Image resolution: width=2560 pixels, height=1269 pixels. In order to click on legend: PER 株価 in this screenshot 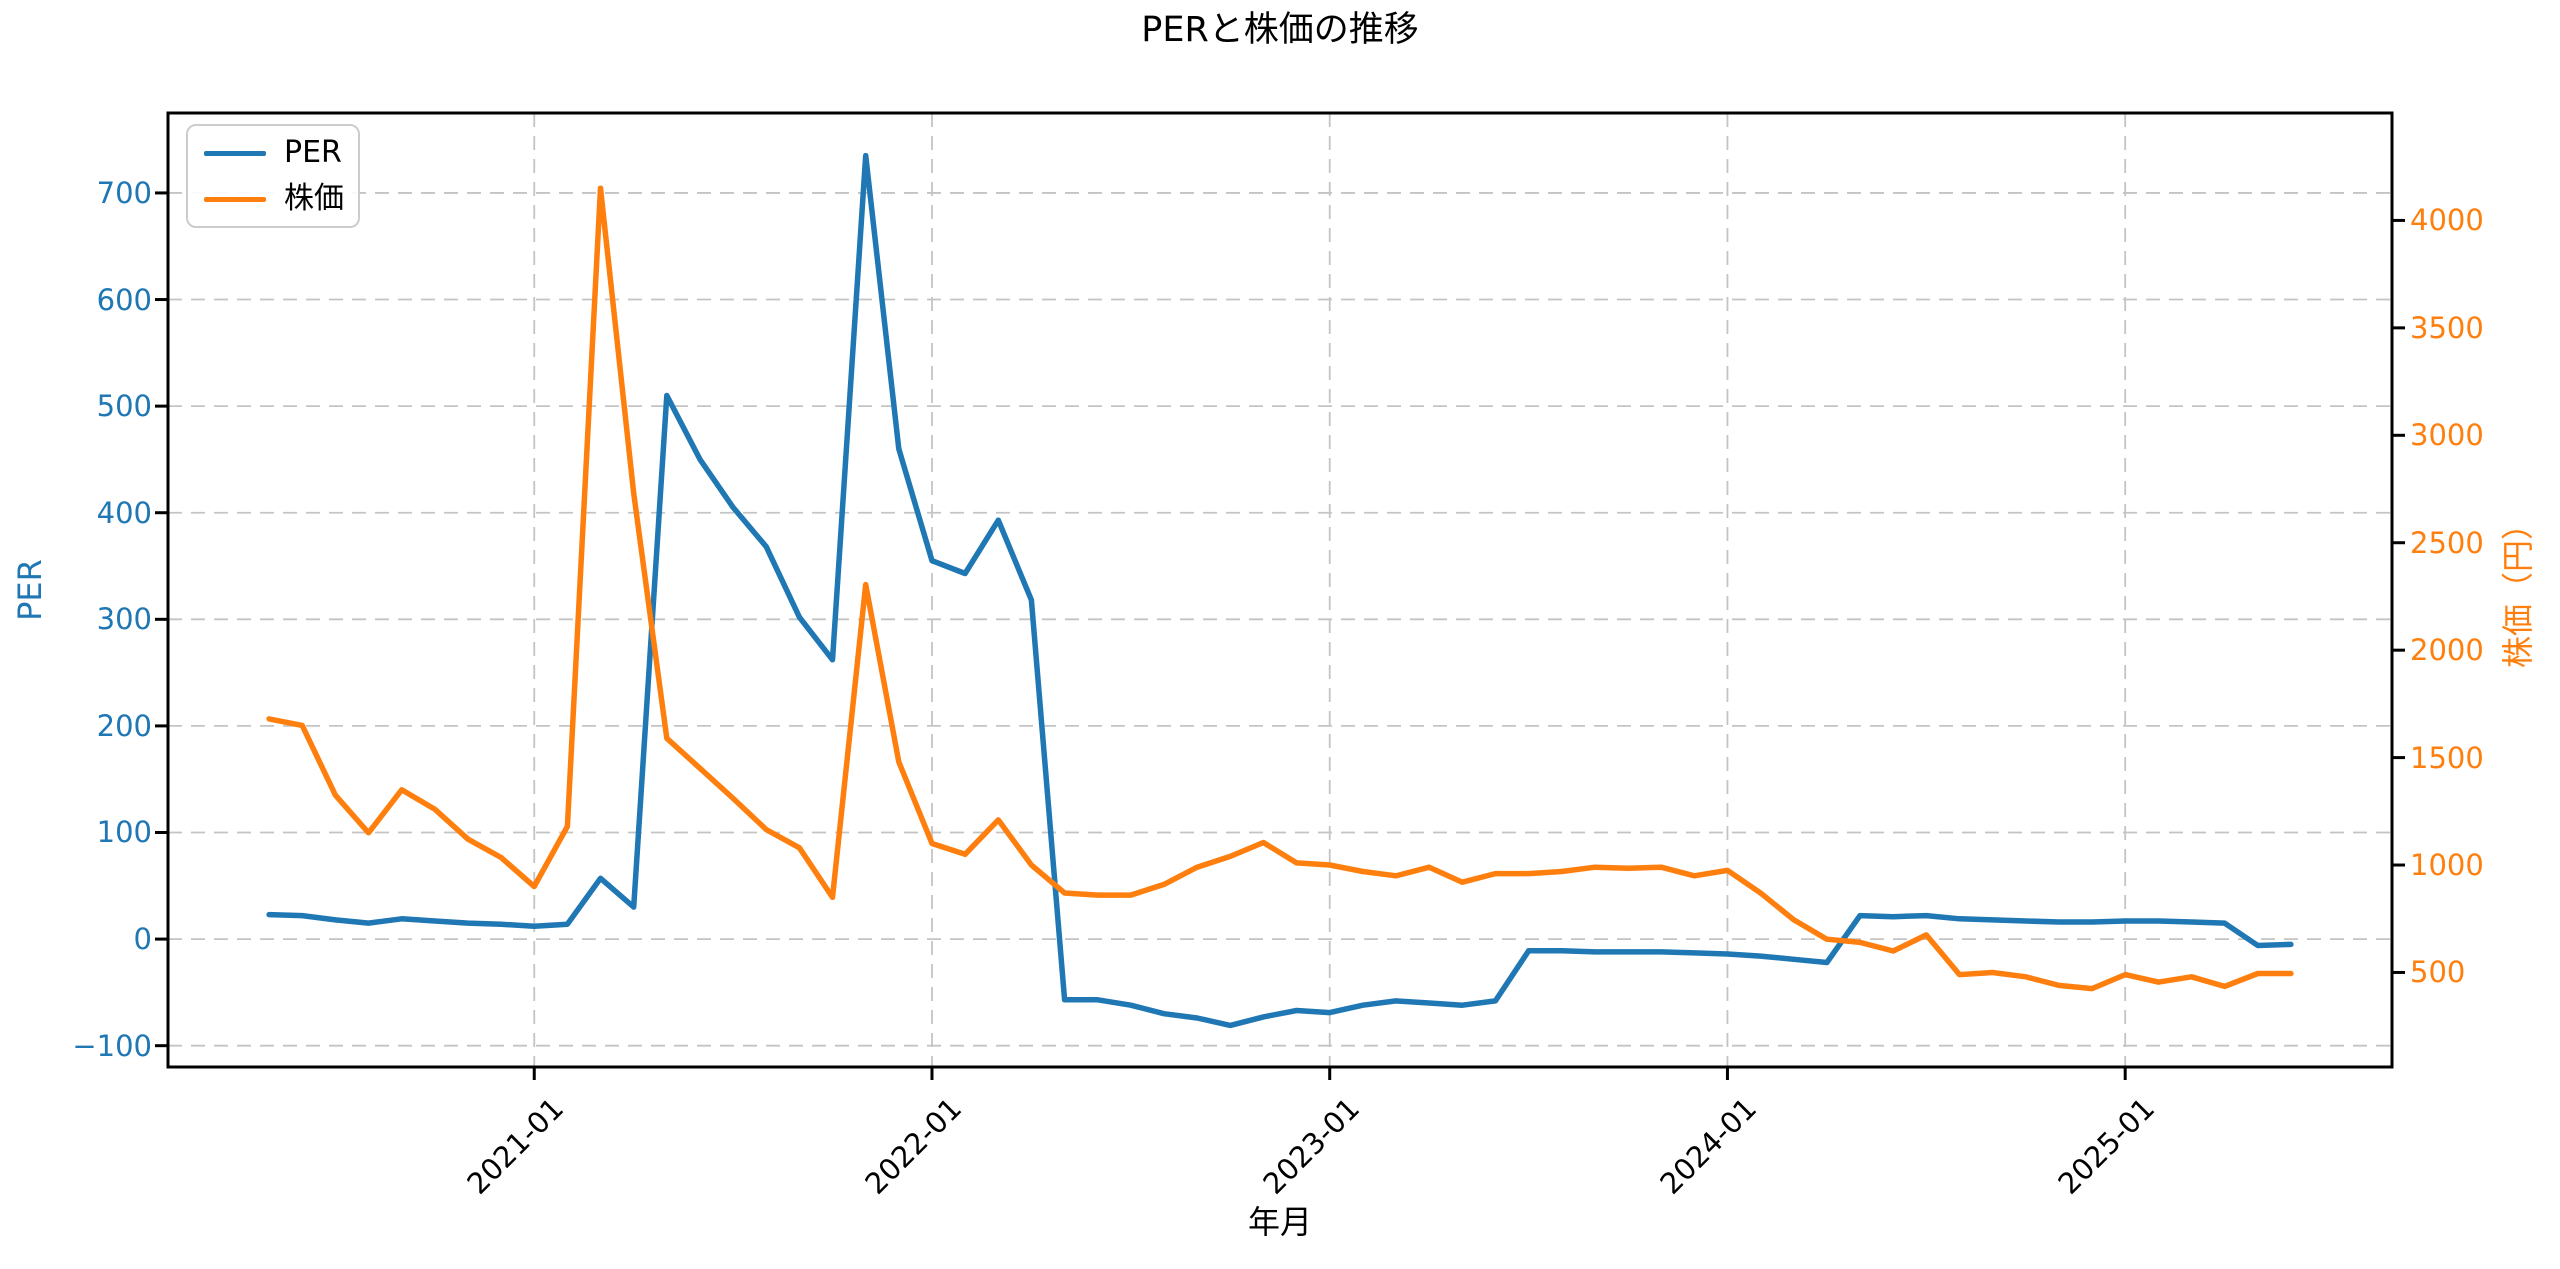, I will do `click(273, 176)`.